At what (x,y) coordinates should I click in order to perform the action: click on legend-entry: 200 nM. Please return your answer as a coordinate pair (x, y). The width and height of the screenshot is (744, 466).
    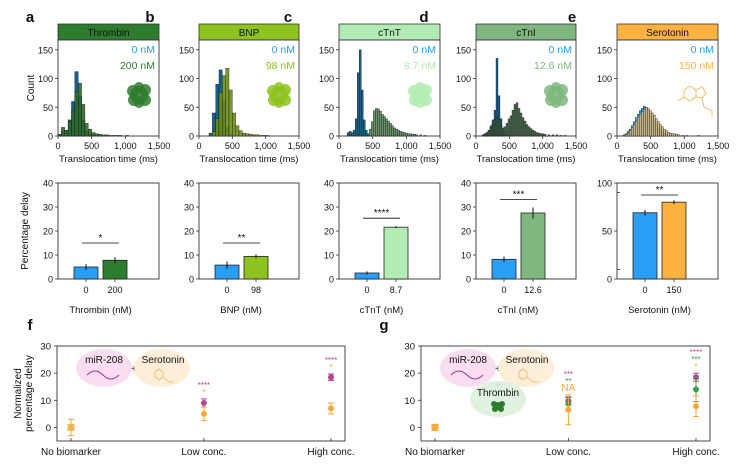
    Looking at the image, I should click on (137, 66).